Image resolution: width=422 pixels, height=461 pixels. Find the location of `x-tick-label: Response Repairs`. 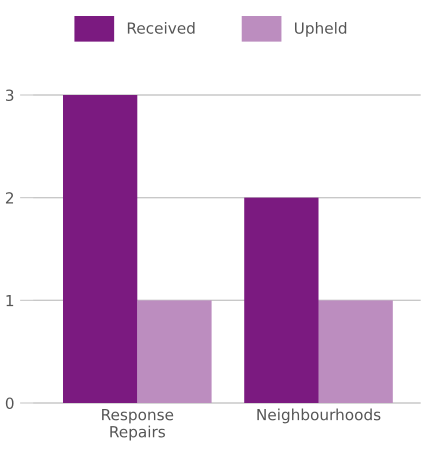

x-tick-label: Response Repairs is located at coordinates (138, 424).